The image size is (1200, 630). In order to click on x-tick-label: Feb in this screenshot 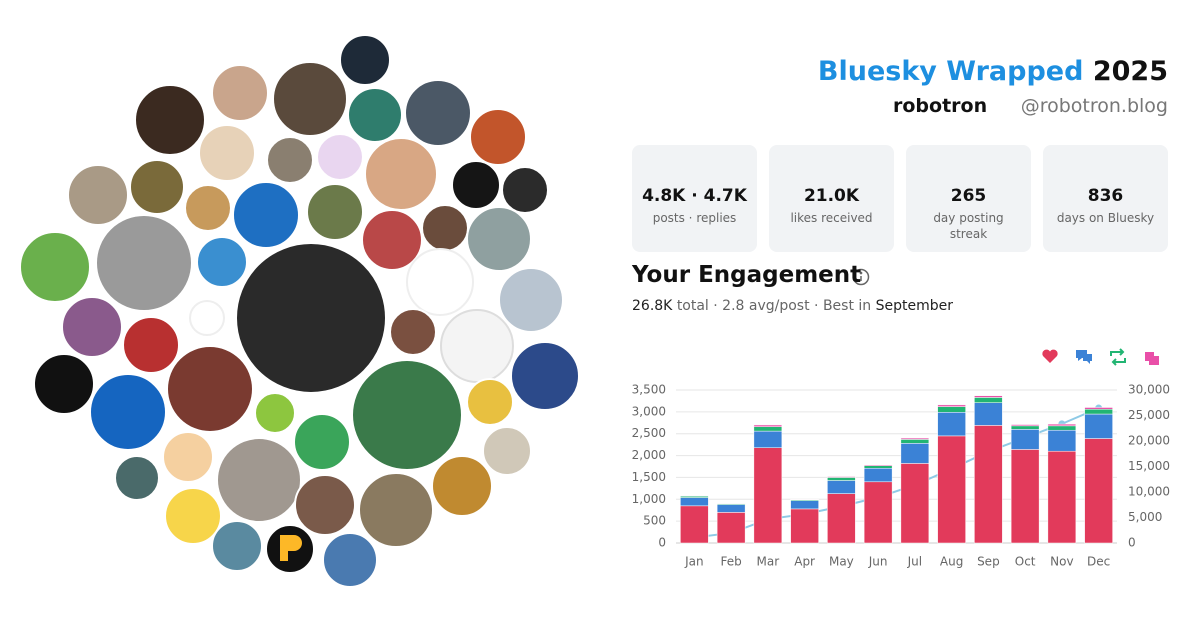, I will do `click(731, 562)`.